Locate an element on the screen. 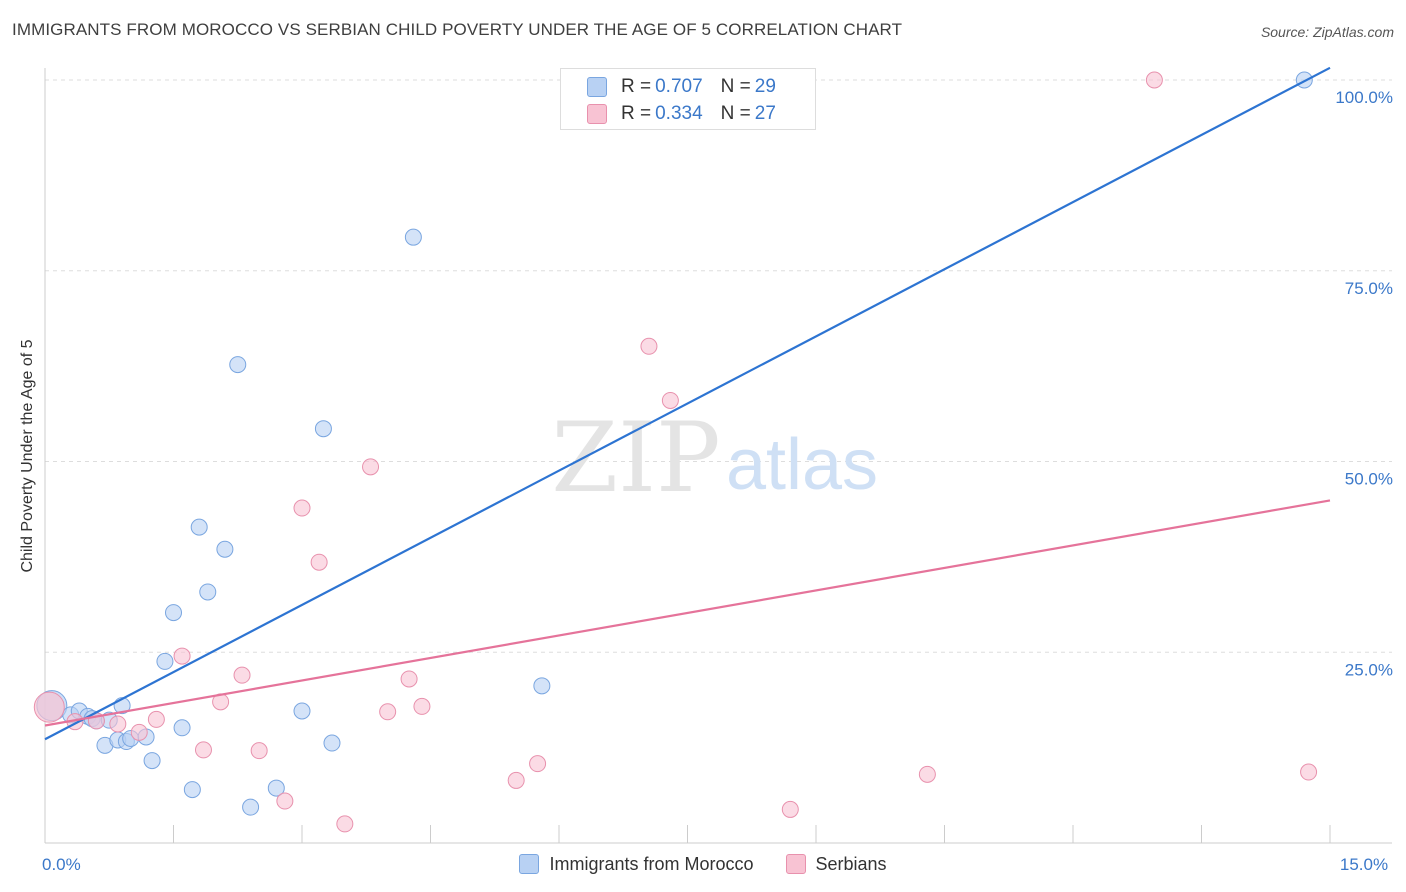  y-tick-label: 50.0% is located at coordinates (1369, 479).